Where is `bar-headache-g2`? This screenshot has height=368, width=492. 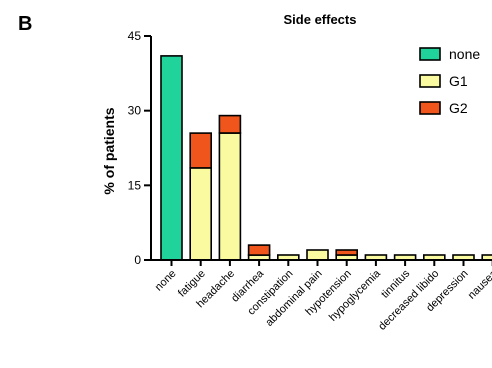
bar-headache-g2 is located at coordinates (230, 124).